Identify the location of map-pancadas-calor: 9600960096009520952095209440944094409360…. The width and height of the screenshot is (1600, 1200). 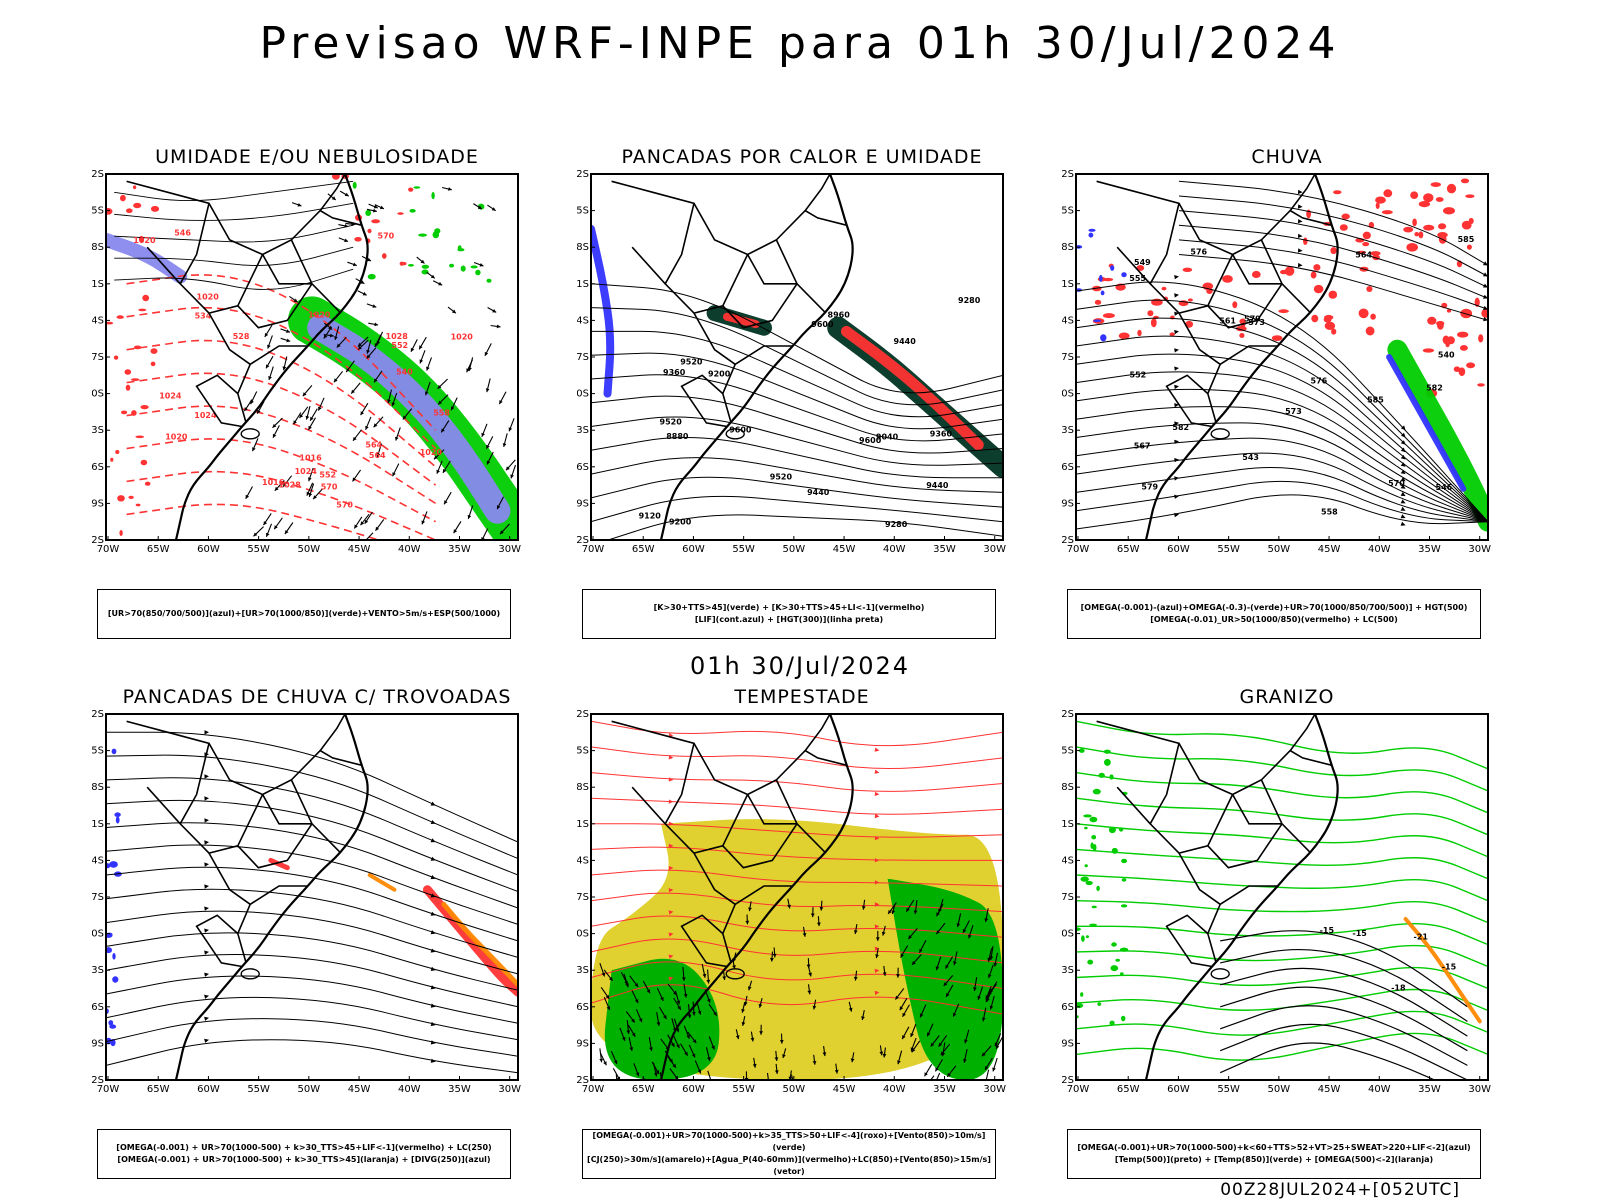
(807, 375).